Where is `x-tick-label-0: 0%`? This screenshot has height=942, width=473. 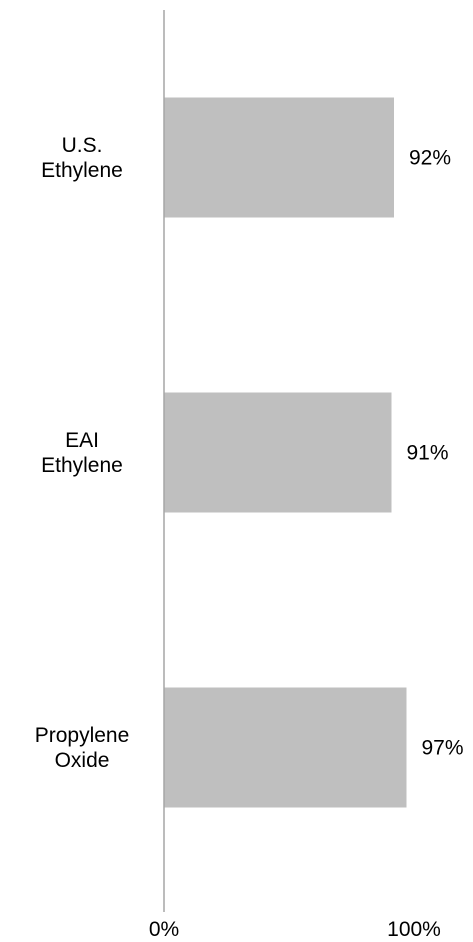 x-tick-label-0: 0% is located at coordinates (164, 929).